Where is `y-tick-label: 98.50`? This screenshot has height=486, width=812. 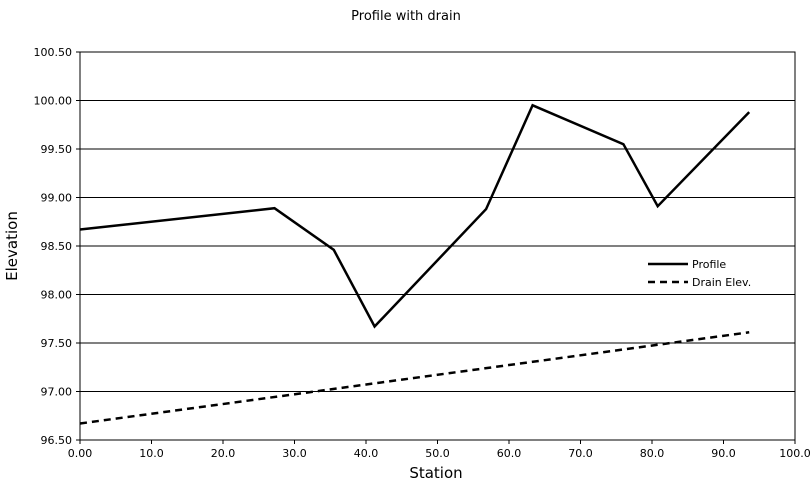
y-tick-label: 98.50 is located at coordinates (57, 246).